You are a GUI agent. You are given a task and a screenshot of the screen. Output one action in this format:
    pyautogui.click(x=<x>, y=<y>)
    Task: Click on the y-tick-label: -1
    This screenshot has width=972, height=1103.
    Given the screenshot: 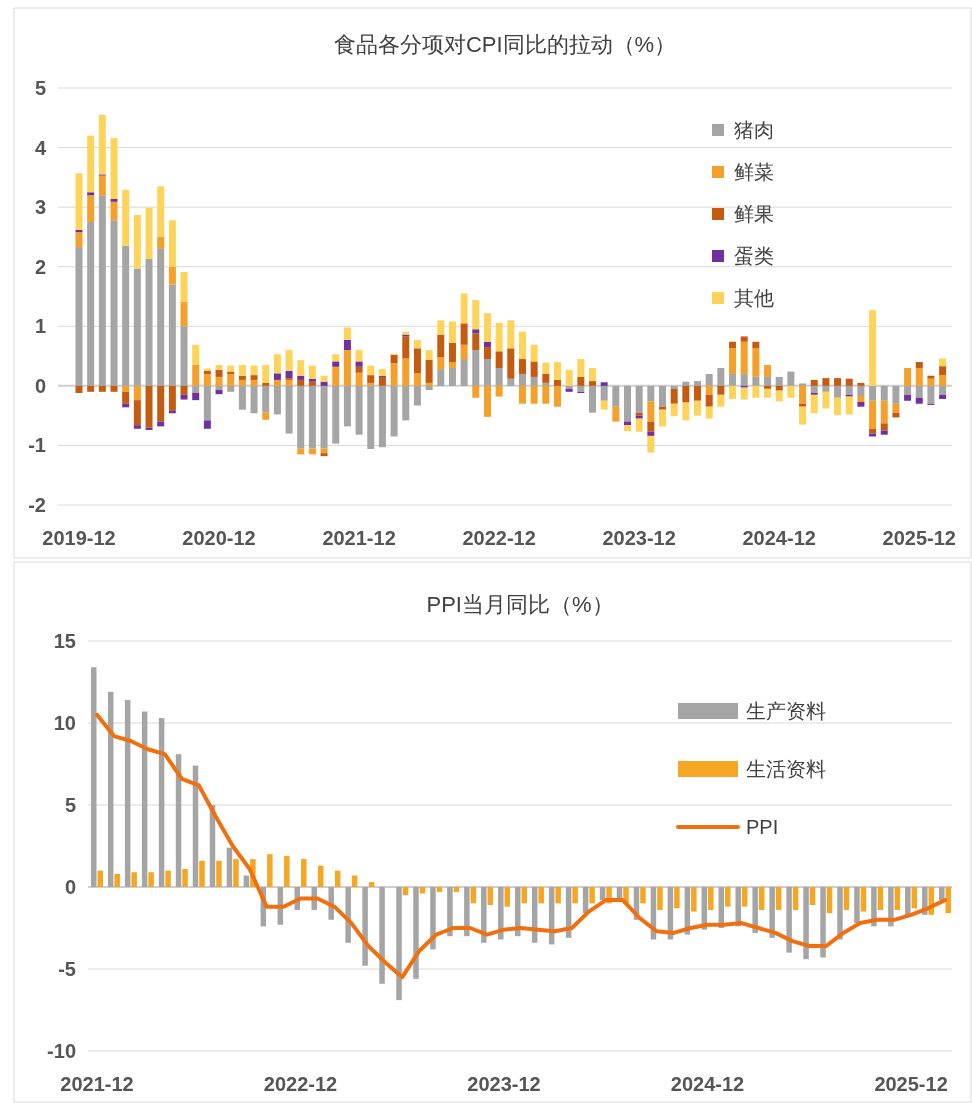 What is the action you would take?
    pyautogui.click(x=37, y=445)
    